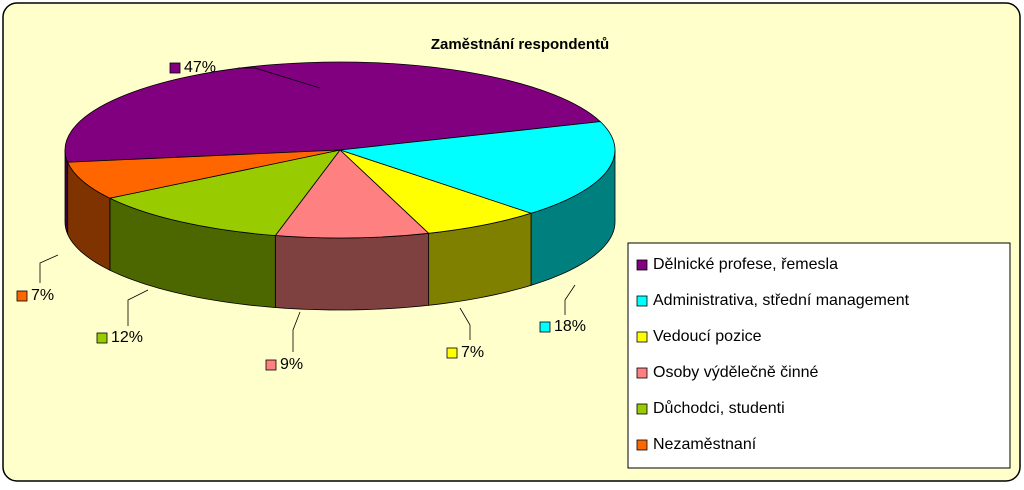  What do you see at coordinates (520, 44) in the screenshot?
I see `chart-title: Zaměstnání respondentů` at bounding box center [520, 44].